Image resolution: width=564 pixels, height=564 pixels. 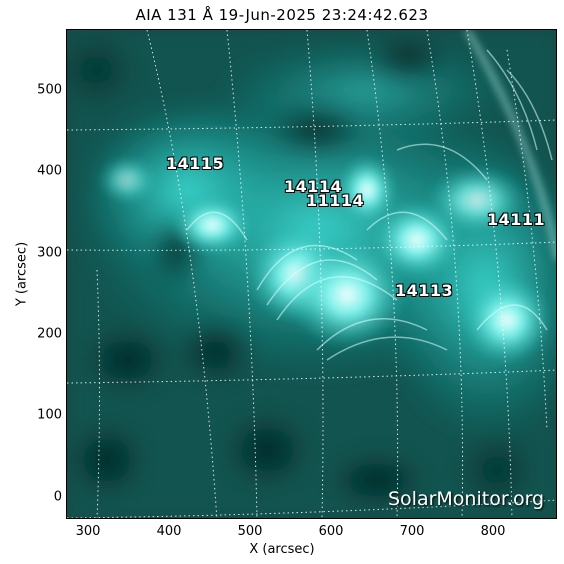 What do you see at coordinates (22, 274) in the screenshot?
I see `y-axis-label: Y (arcsec)` at bounding box center [22, 274].